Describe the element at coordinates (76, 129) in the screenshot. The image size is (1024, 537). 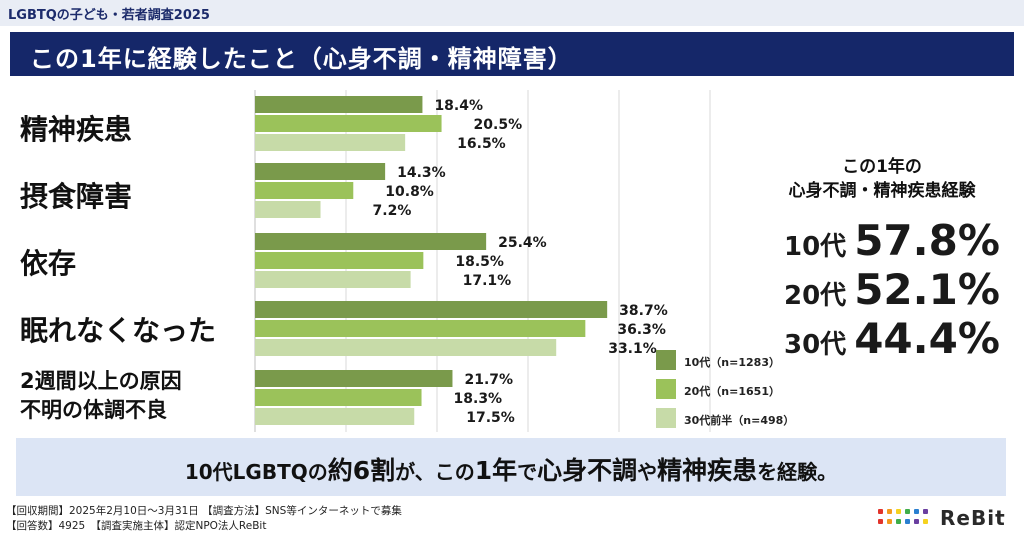
I see `category-label-mental-illness: 精神疾患` at that location.